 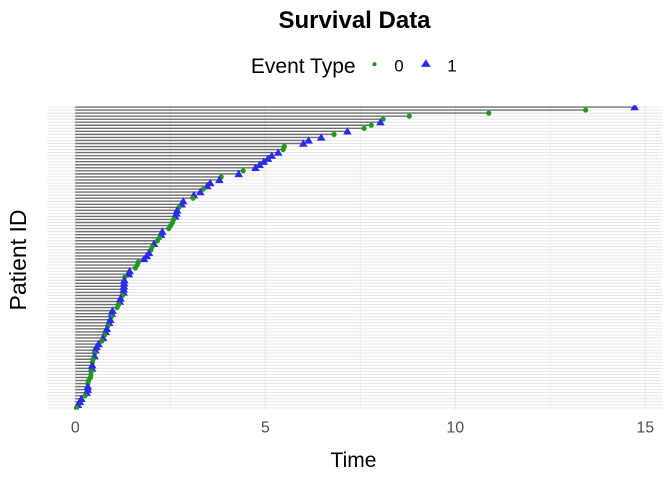 What do you see at coordinates (265, 428) in the screenshot?
I see `svg-text: 5` at bounding box center [265, 428].